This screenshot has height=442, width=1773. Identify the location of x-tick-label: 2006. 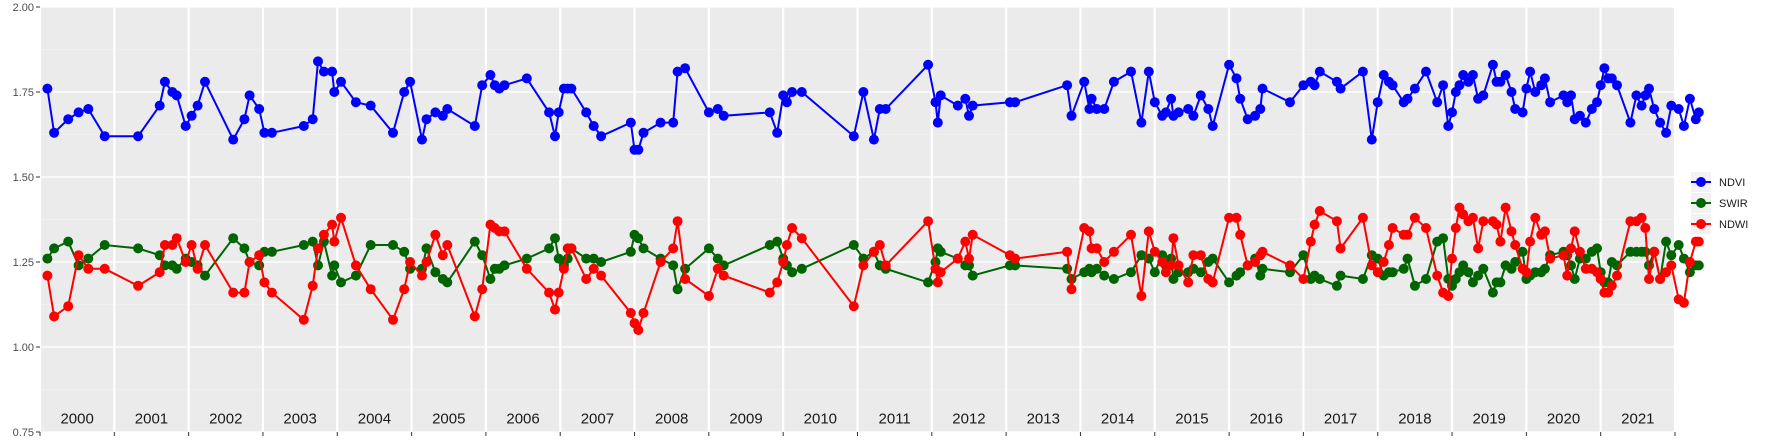
(522, 418).